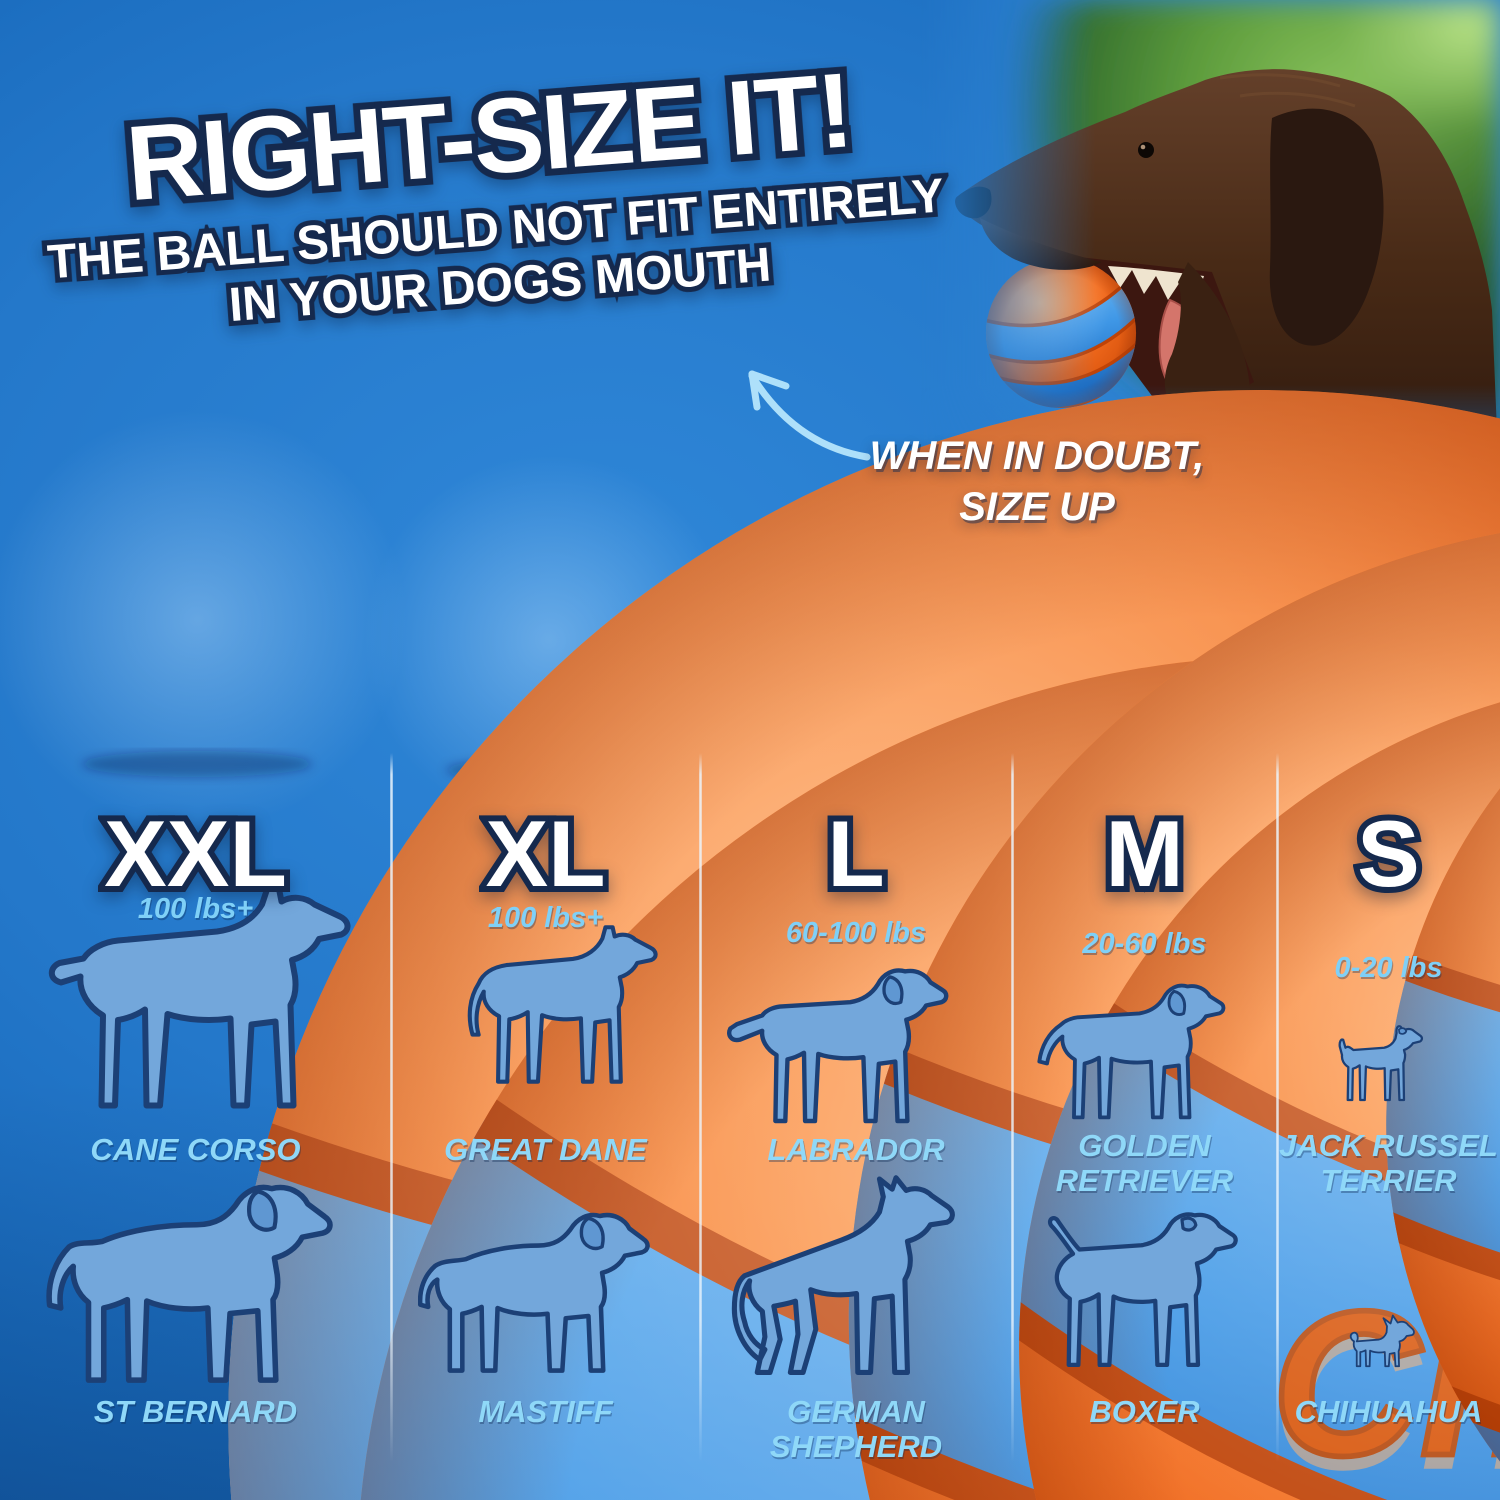  What do you see at coordinates (1388, 1163) in the screenshot?
I see `top-breed-label-s: JACK RUSSEL TERRIER` at bounding box center [1388, 1163].